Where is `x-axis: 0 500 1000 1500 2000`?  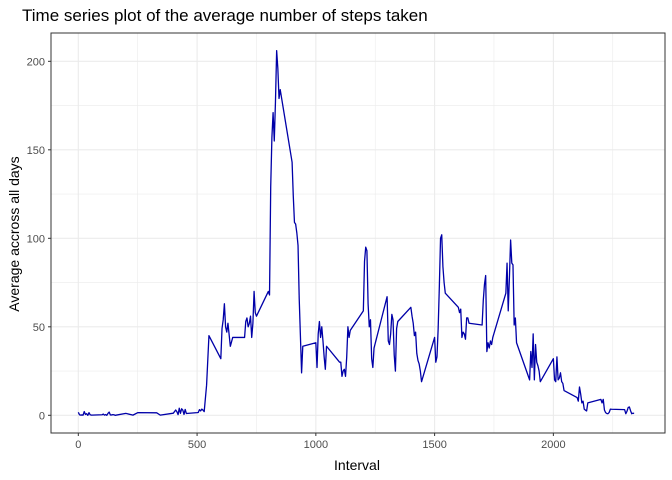 x-axis: 0 500 1000 1500 2000 is located at coordinates (320, 442).